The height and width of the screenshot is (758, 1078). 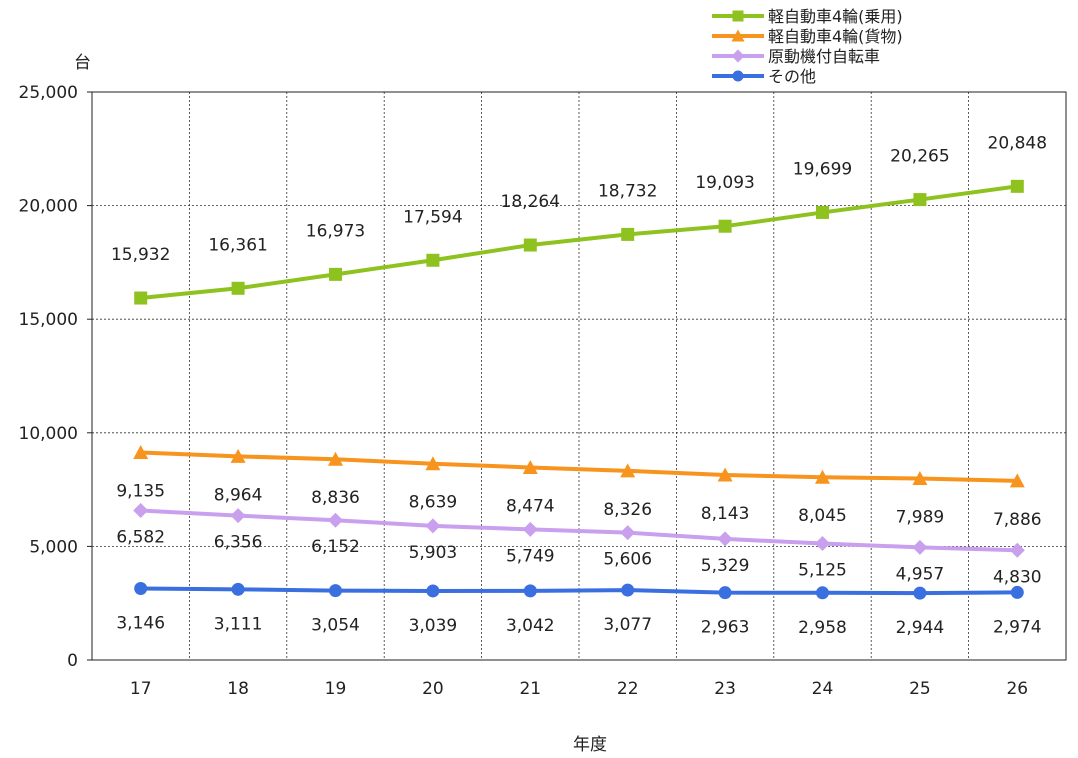 What do you see at coordinates (627, 191) in the screenshot?
I see `data-label: 18,732` at bounding box center [627, 191].